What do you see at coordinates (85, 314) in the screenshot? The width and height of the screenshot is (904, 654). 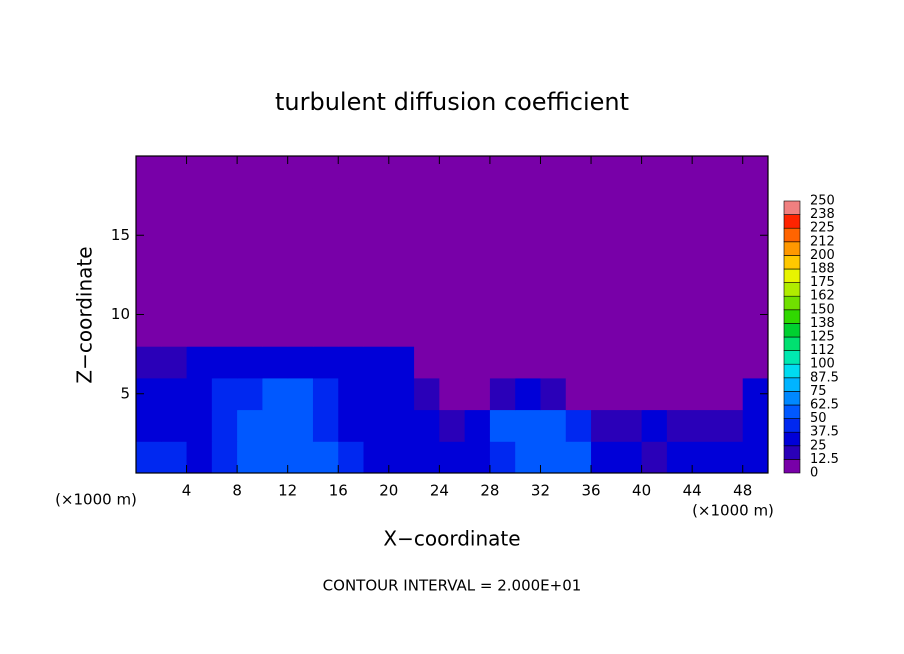 I see `y-axis-label: Z−coordinate` at bounding box center [85, 314].